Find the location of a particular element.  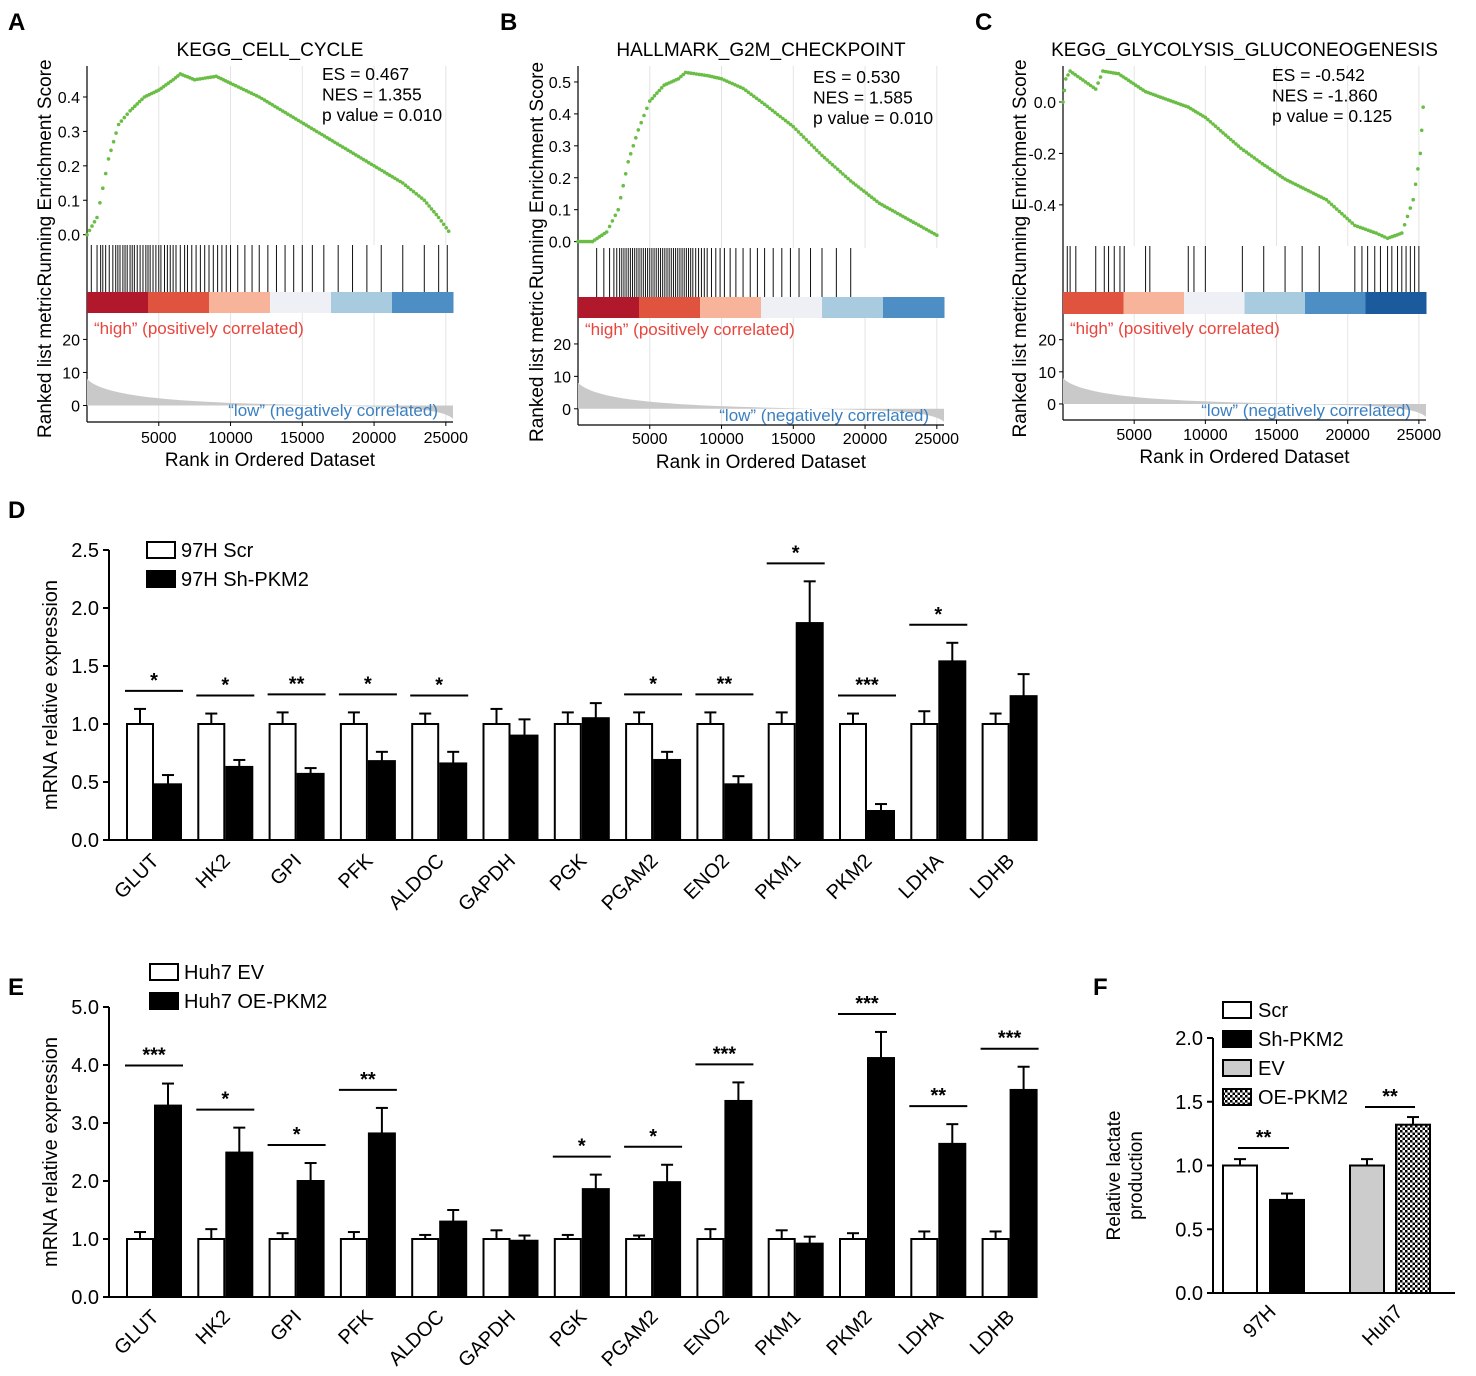

x-axis-label: Rank in Ordered Dataset is located at coordinates (270, 460).